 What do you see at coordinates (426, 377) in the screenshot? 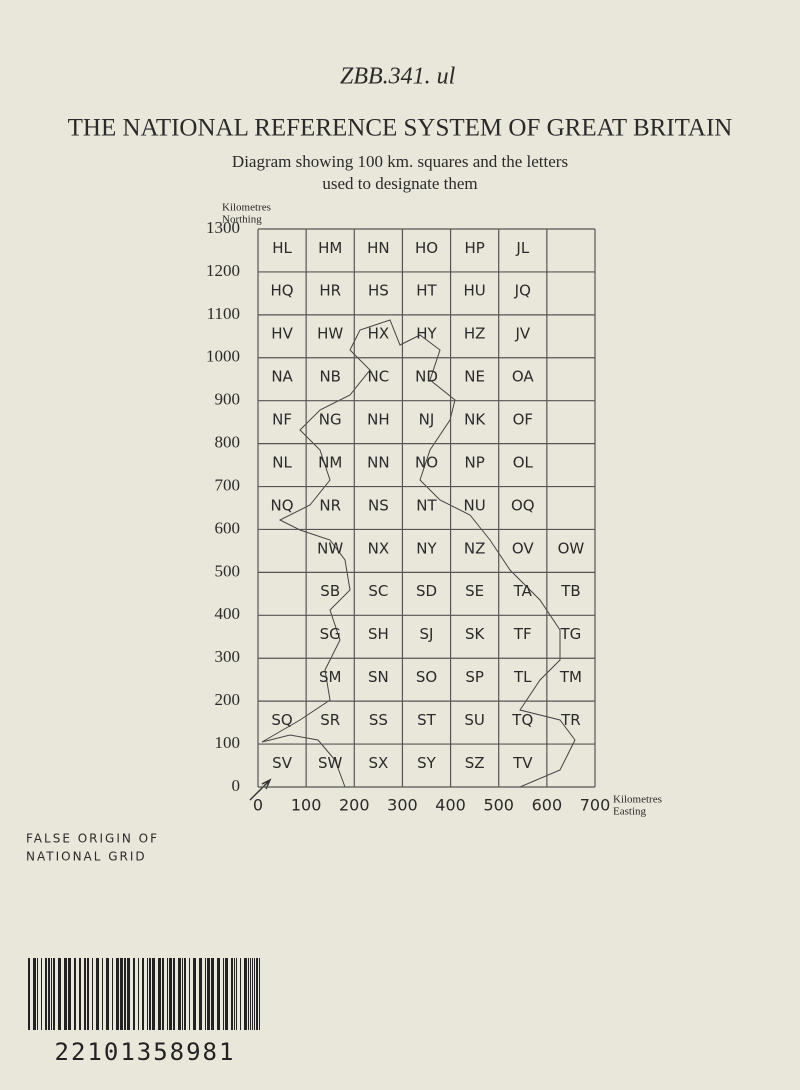
I see `square-letters: ND` at bounding box center [426, 377].